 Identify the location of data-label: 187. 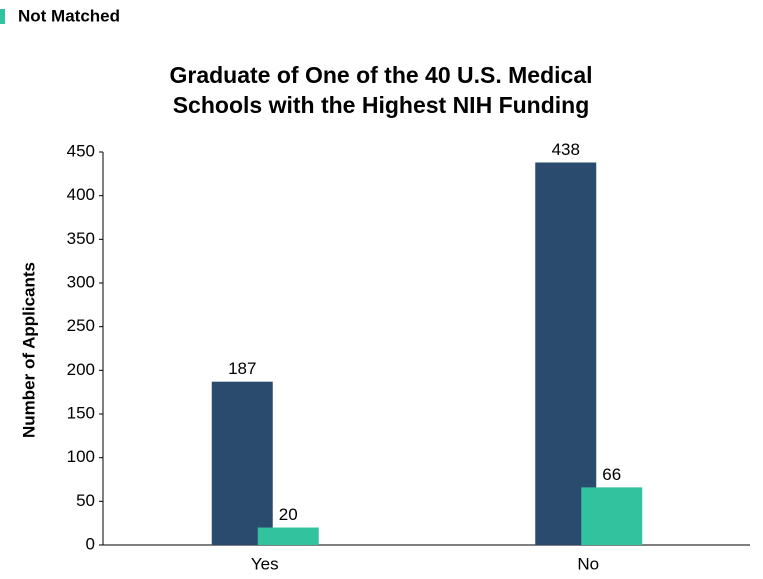
(242, 368).